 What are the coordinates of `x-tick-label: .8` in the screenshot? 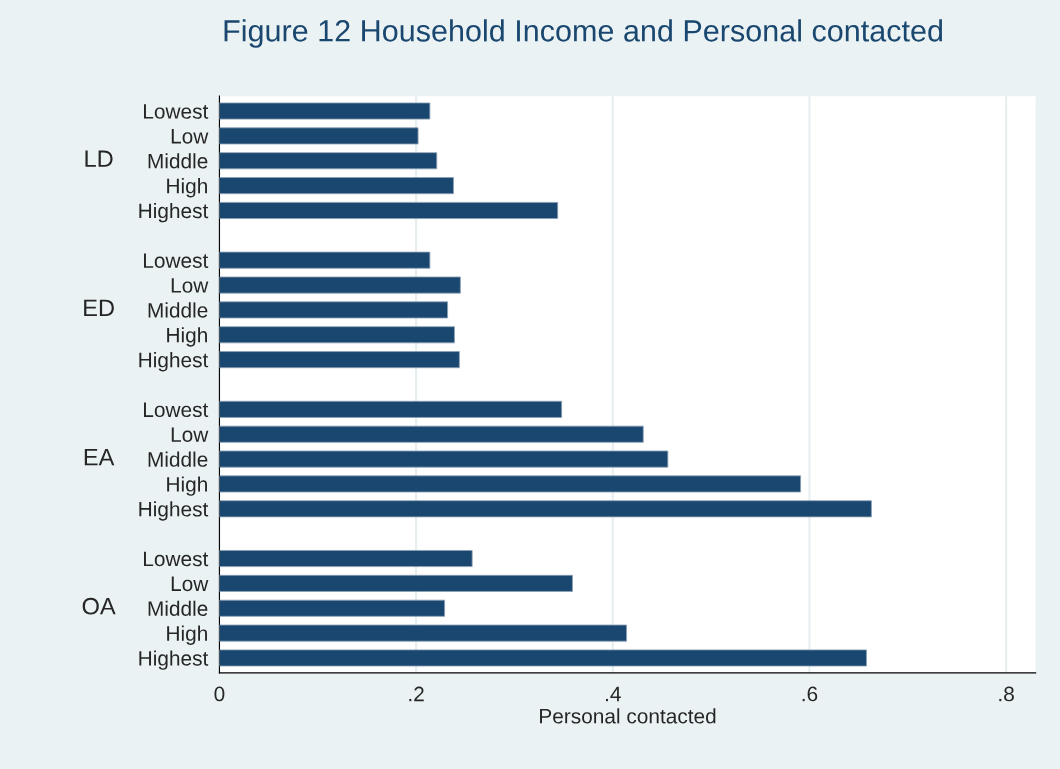 It's located at (1006, 694).